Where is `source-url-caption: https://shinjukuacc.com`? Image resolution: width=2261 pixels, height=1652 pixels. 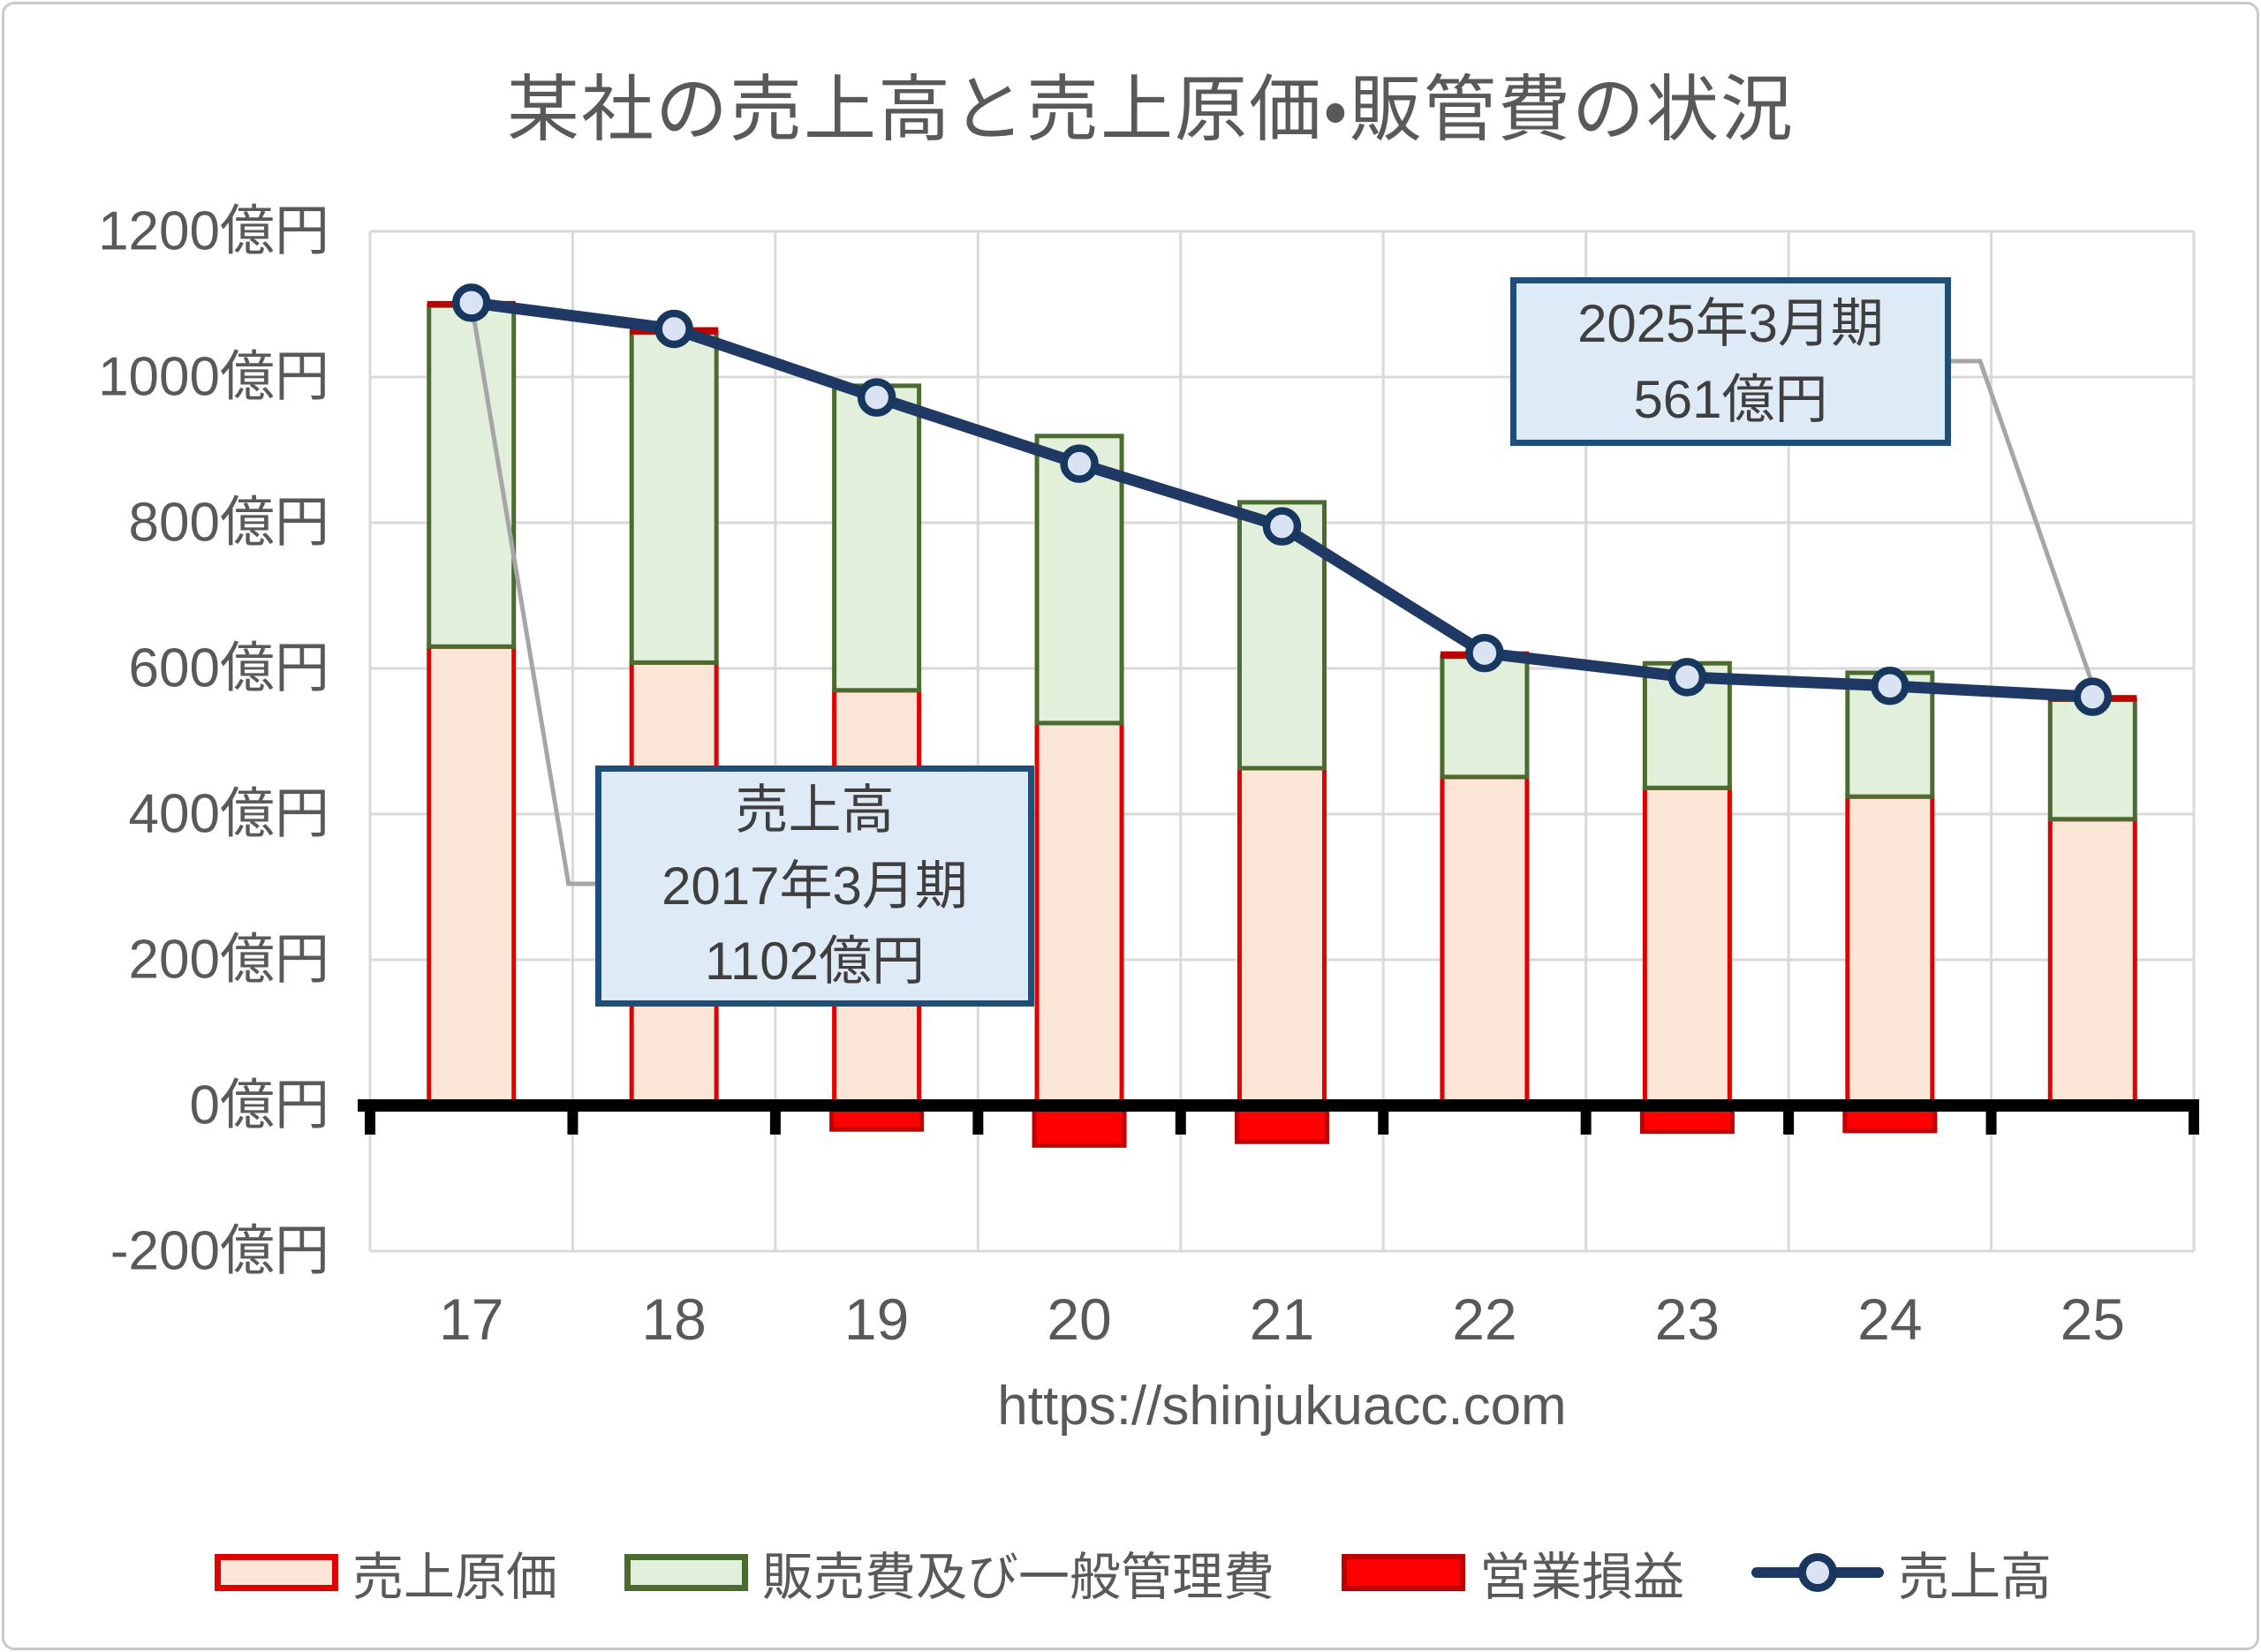 source-url-caption: https://shinjukuacc.com is located at coordinates (1282, 1406).